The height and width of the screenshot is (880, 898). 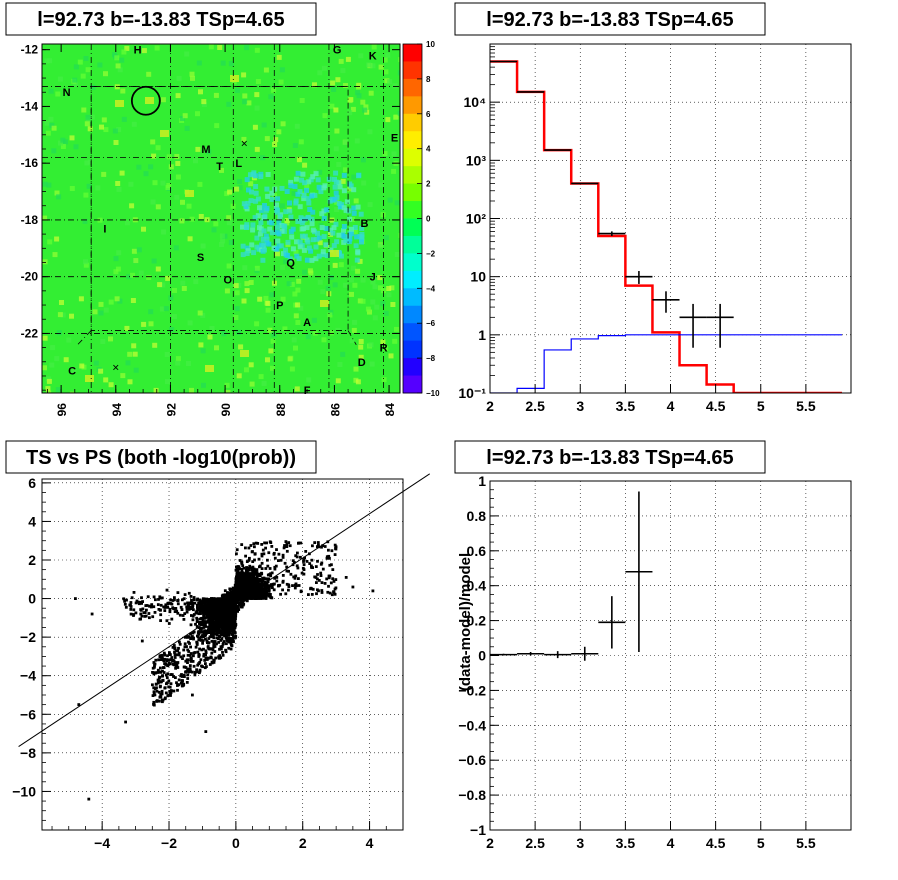 I want to click on map-source-label-k: K, so click(x=373, y=56).